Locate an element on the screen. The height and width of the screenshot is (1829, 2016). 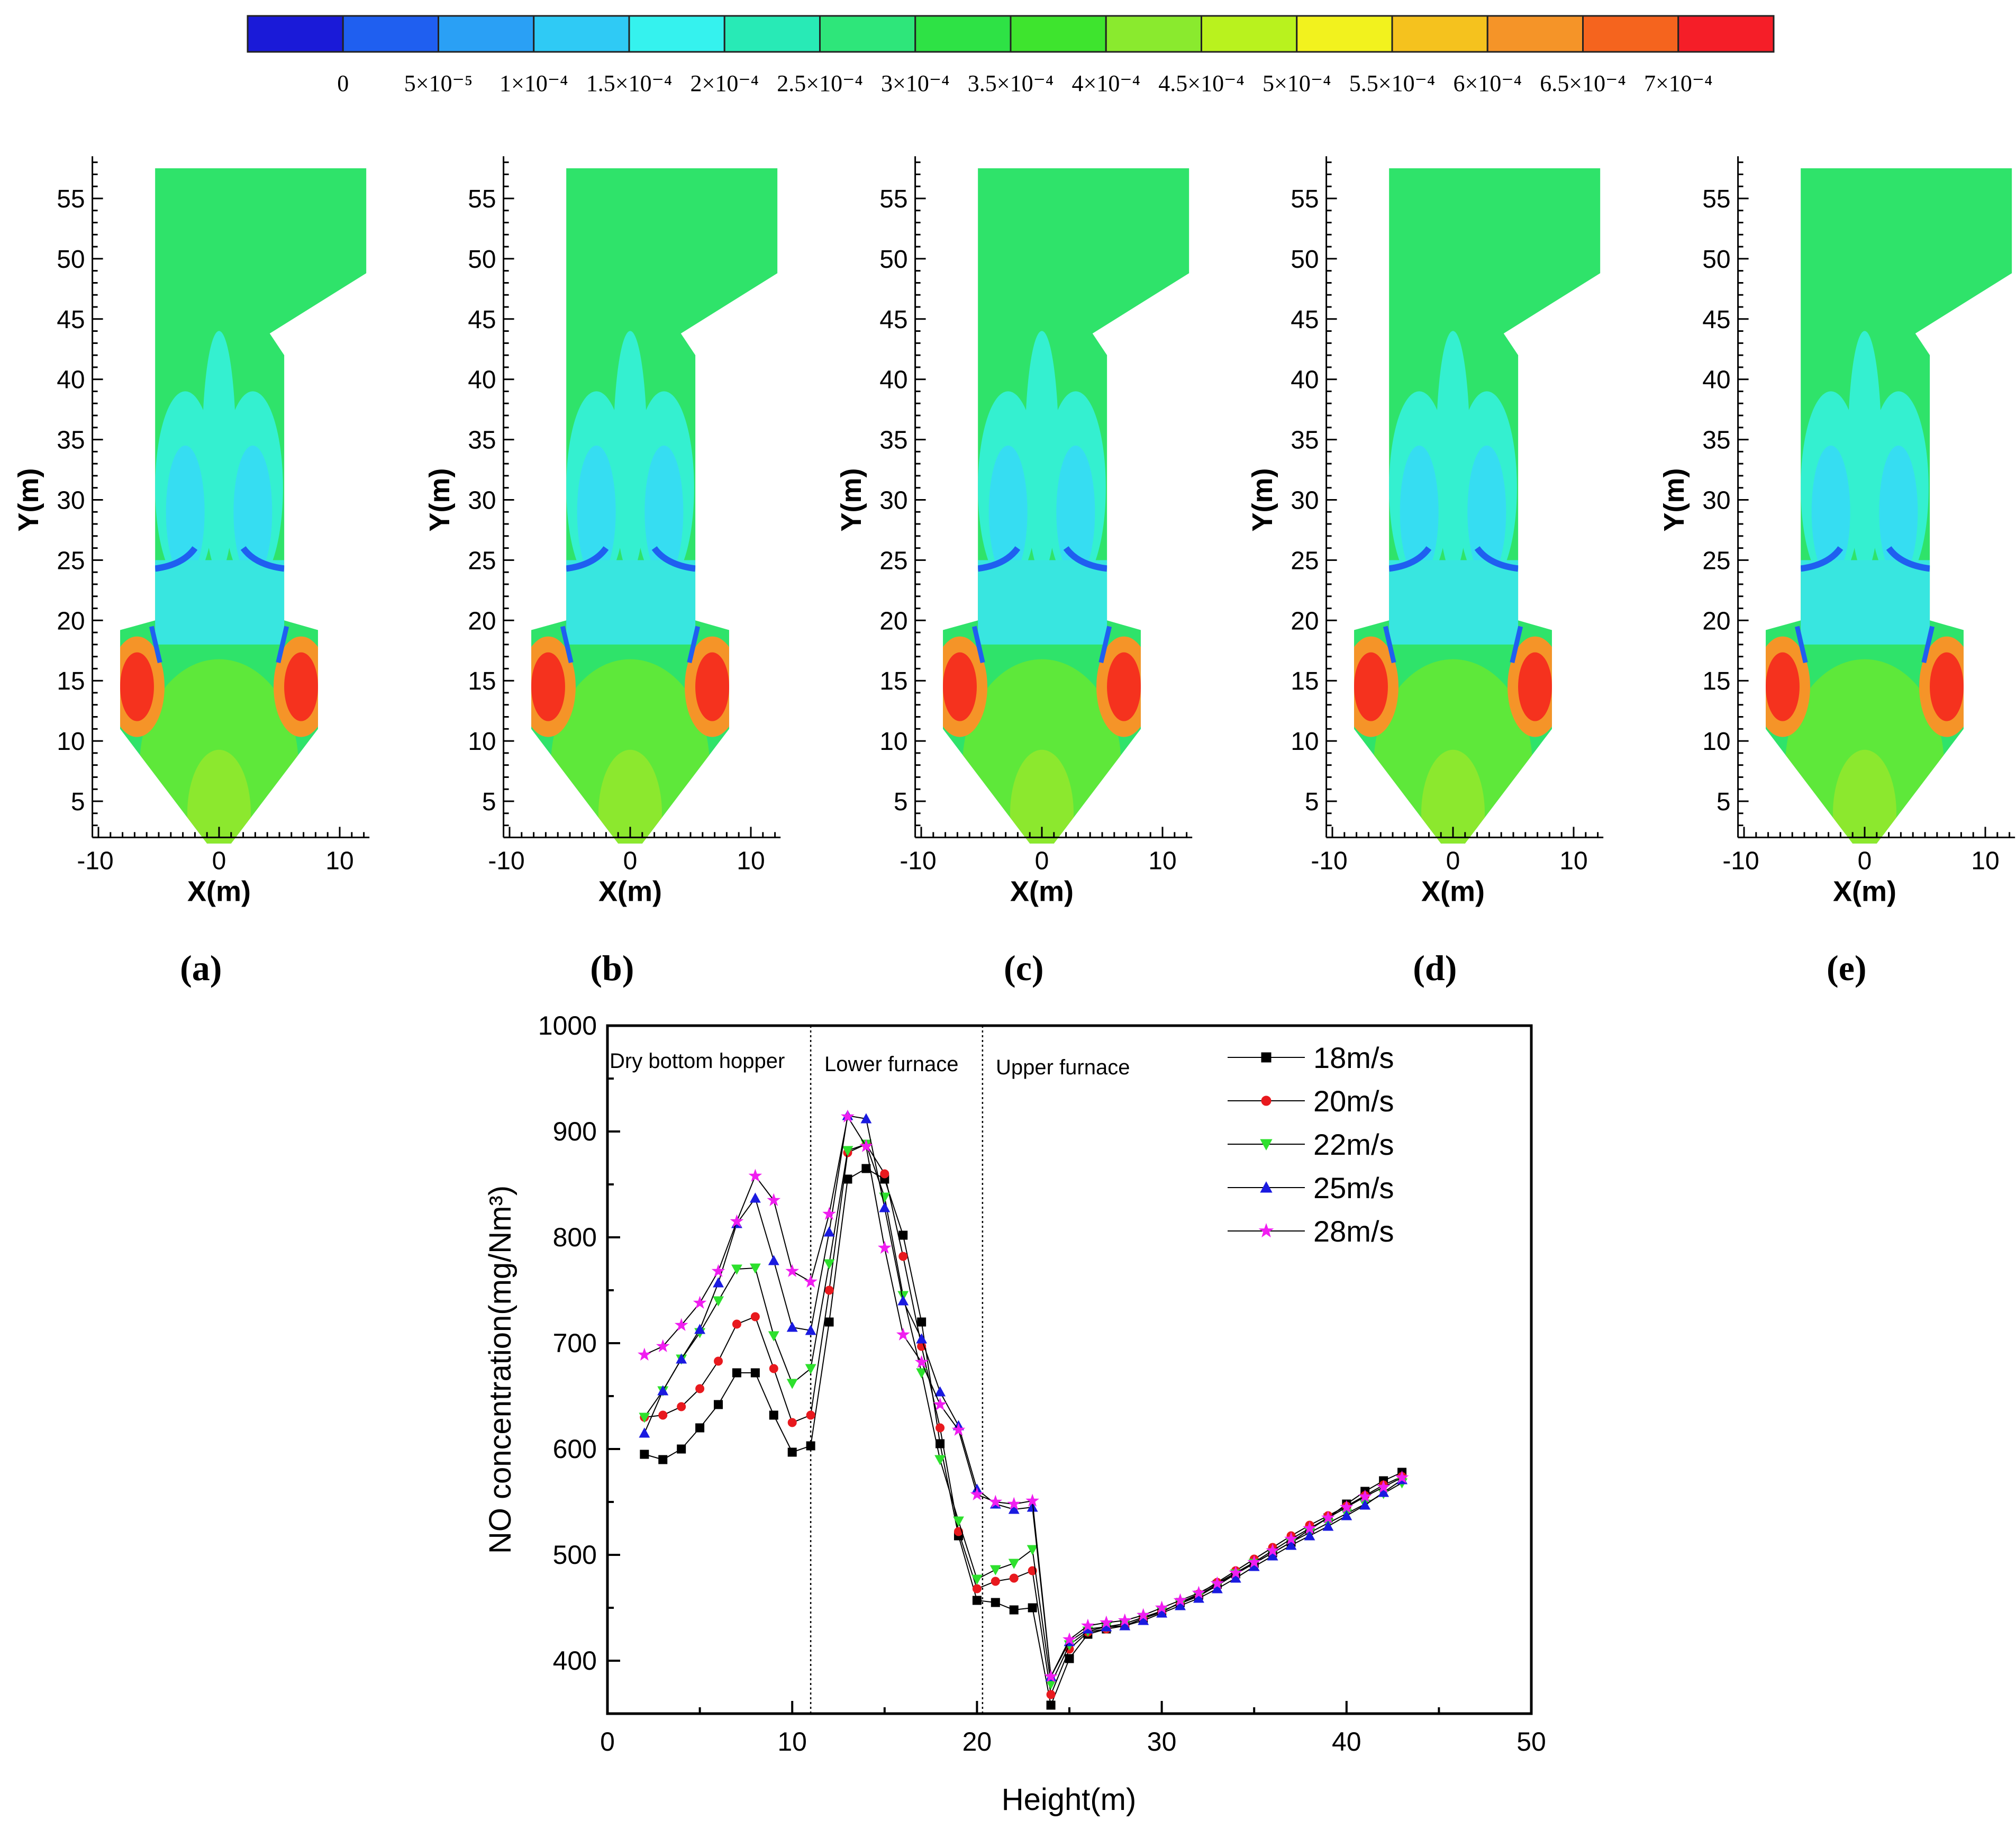
y-axis-ticks: 400 500 600 700 800 900 1000 is located at coordinates (579, 1343).